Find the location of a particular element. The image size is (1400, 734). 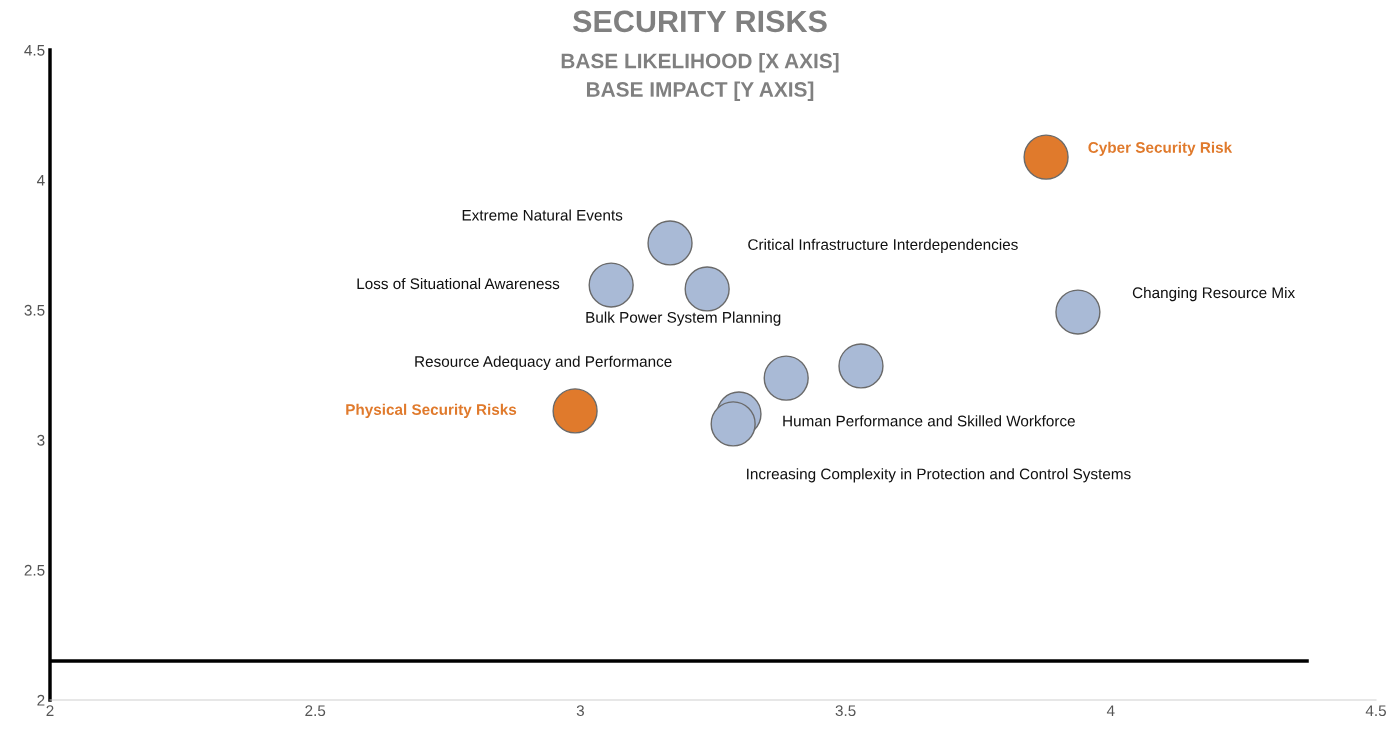

annotation: Human Performance and Skilled Workforce is located at coordinates (929, 421).